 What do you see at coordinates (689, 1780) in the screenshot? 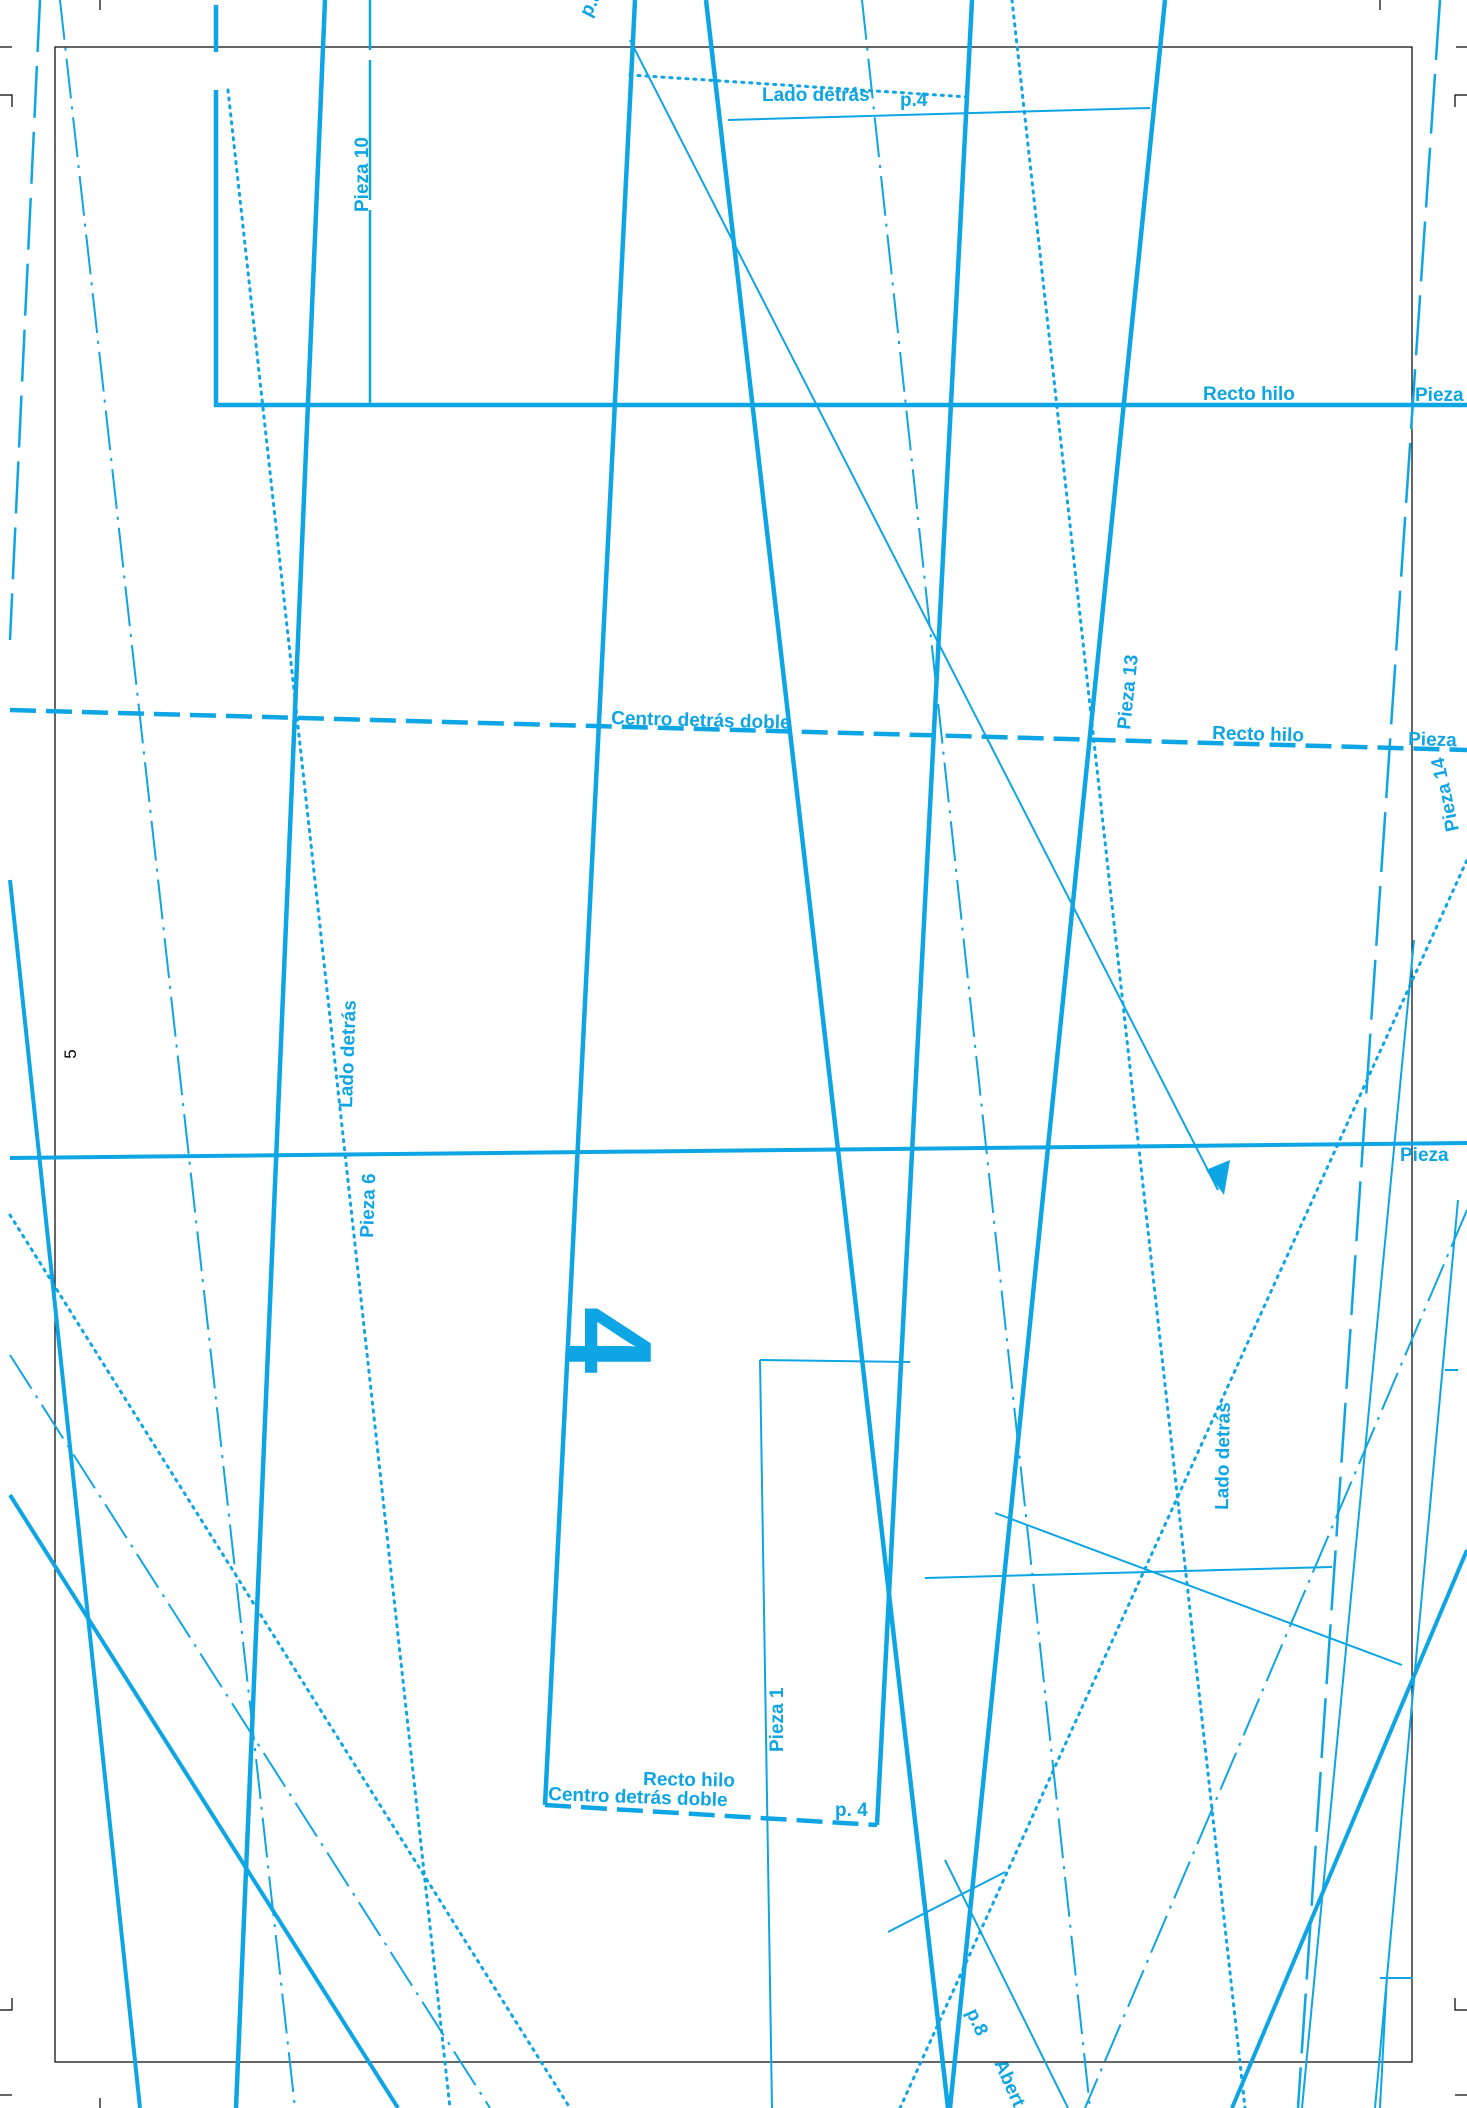
I see `label-recto-hilo-bottom: Recto hilo` at bounding box center [689, 1780].